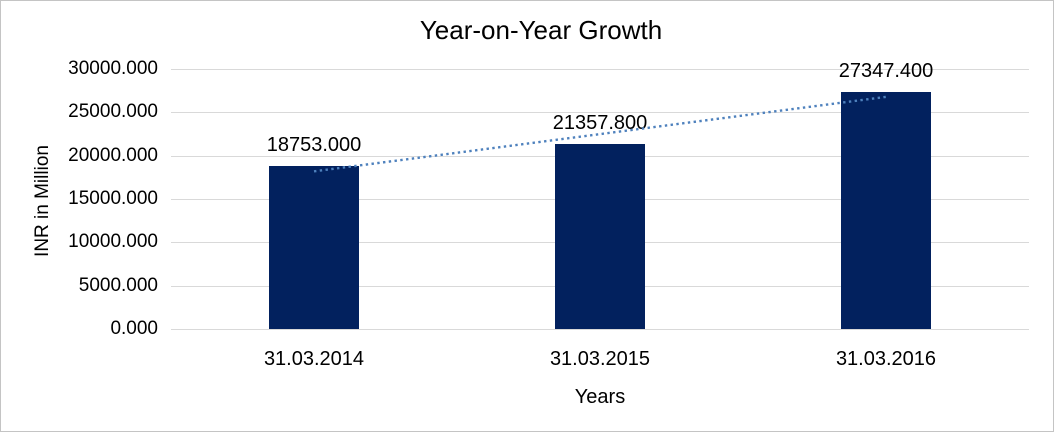 This screenshot has height=432, width=1054. I want to click on data-label: 27347.400, so click(886, 70).